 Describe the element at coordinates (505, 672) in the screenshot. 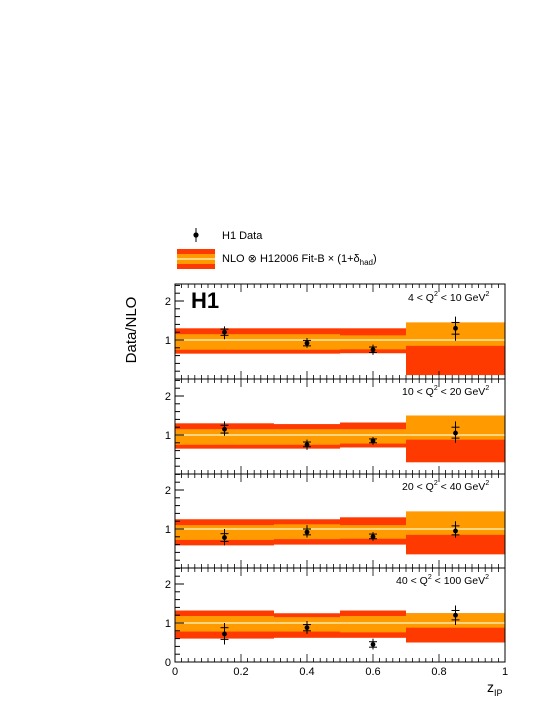

I see `x-tick-label: 1` at that location.